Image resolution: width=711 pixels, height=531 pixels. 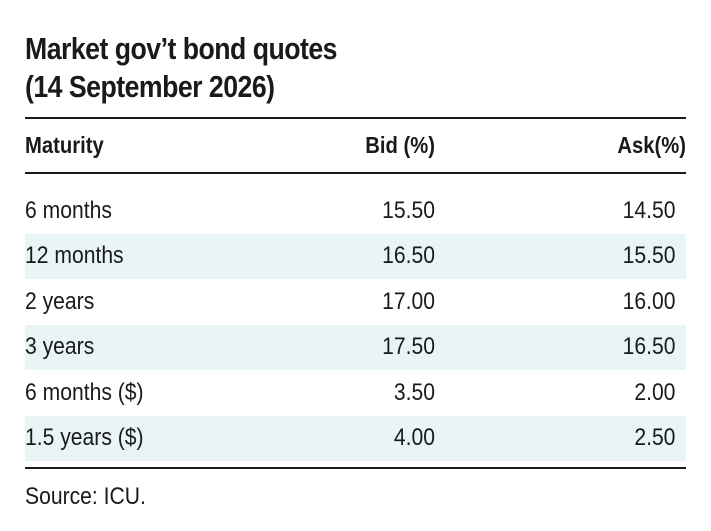 What do you see at coordinates (649, 256) in the screenshot?
I see `cell-ask: 15.50` at bounding box center [649, 256].